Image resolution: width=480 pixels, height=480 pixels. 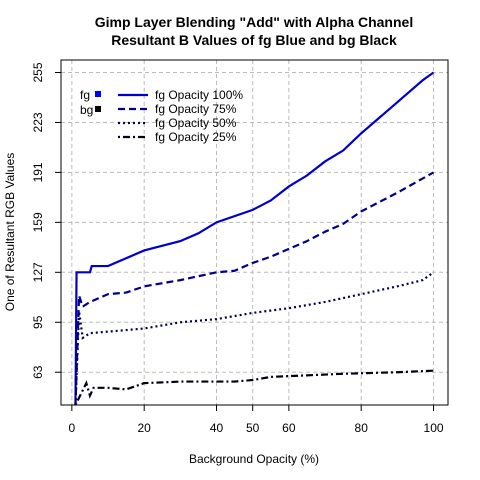 I want to click on legend-label: fg, so click(x=85, y=95).